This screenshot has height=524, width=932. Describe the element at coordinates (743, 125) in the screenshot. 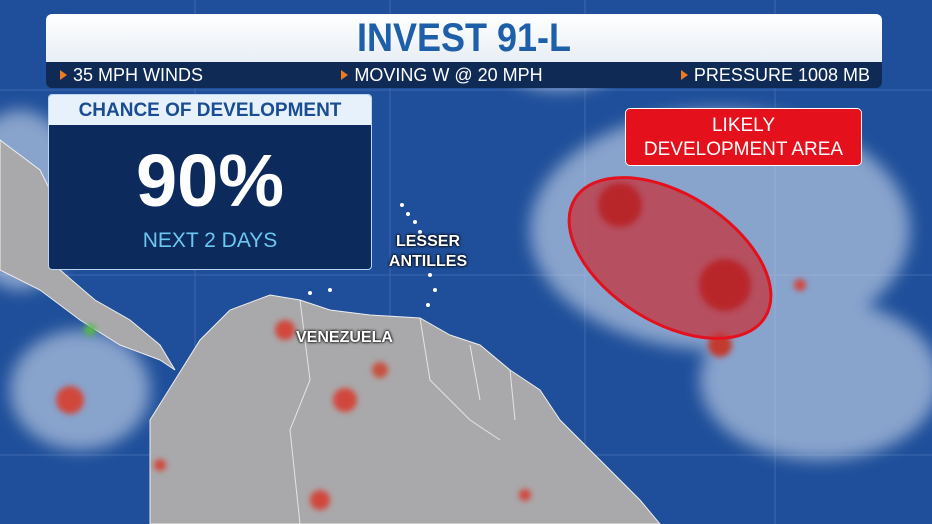

I see `likely-line-1: LIKELY` at that location.